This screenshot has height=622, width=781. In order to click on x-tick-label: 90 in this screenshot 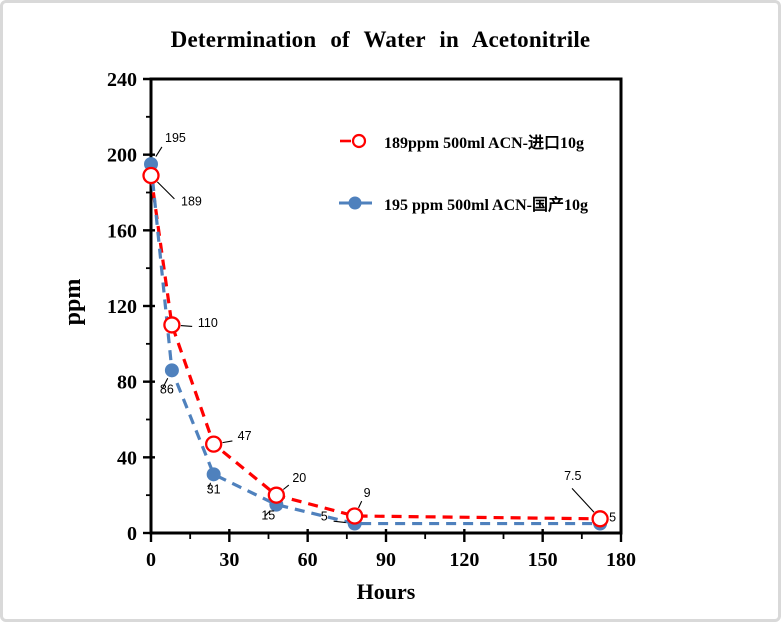, I will do `click(386, 560)`.